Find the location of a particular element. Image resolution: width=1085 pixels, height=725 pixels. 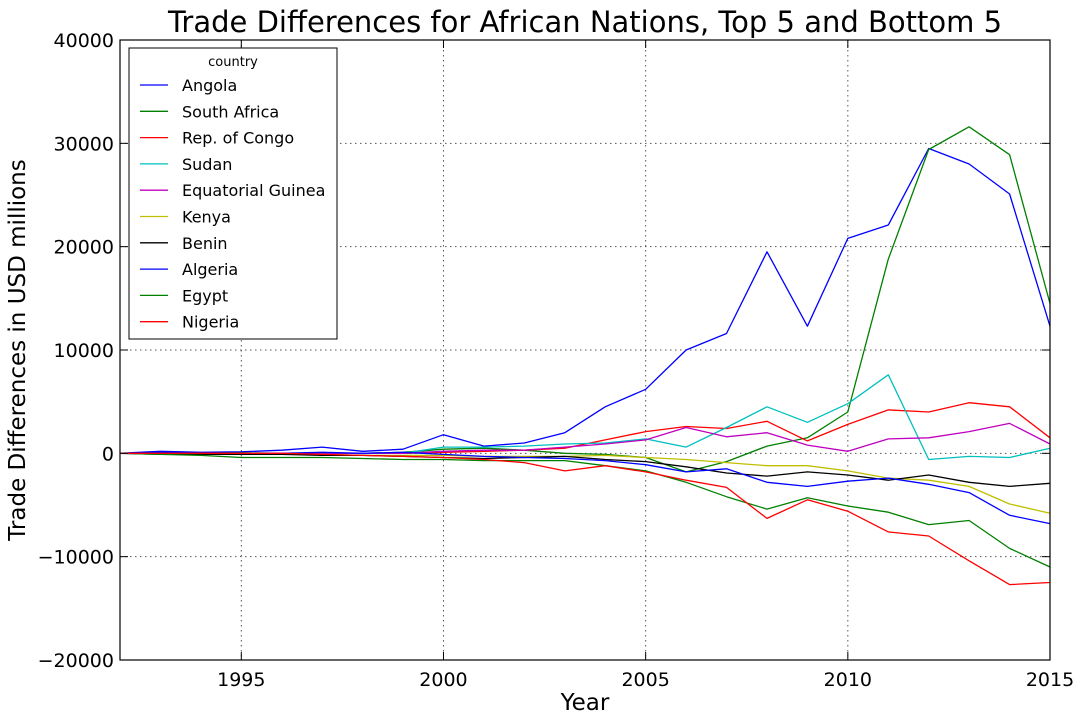

legend-label-nigeria: Nigeria is located at coordinates (210, 322).